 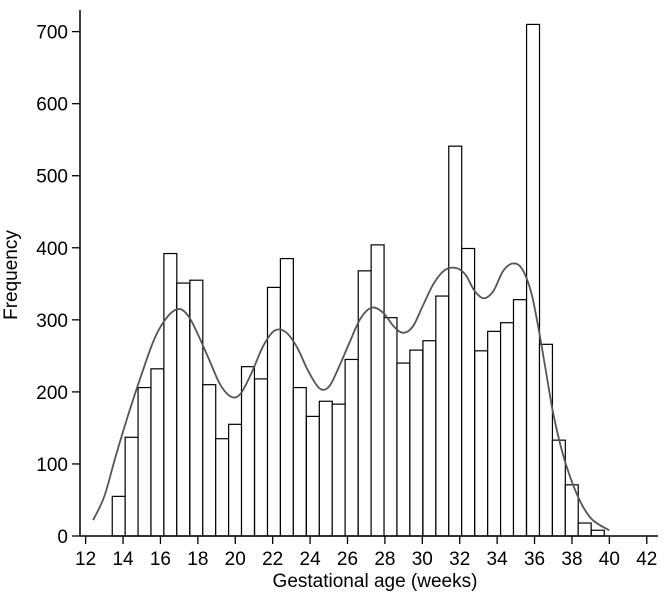 What do you see at coordinates (375, 581) in the screenshot?
I see `x-axis-title: Gestational age (weeks)` at bounding box center [375, 581].